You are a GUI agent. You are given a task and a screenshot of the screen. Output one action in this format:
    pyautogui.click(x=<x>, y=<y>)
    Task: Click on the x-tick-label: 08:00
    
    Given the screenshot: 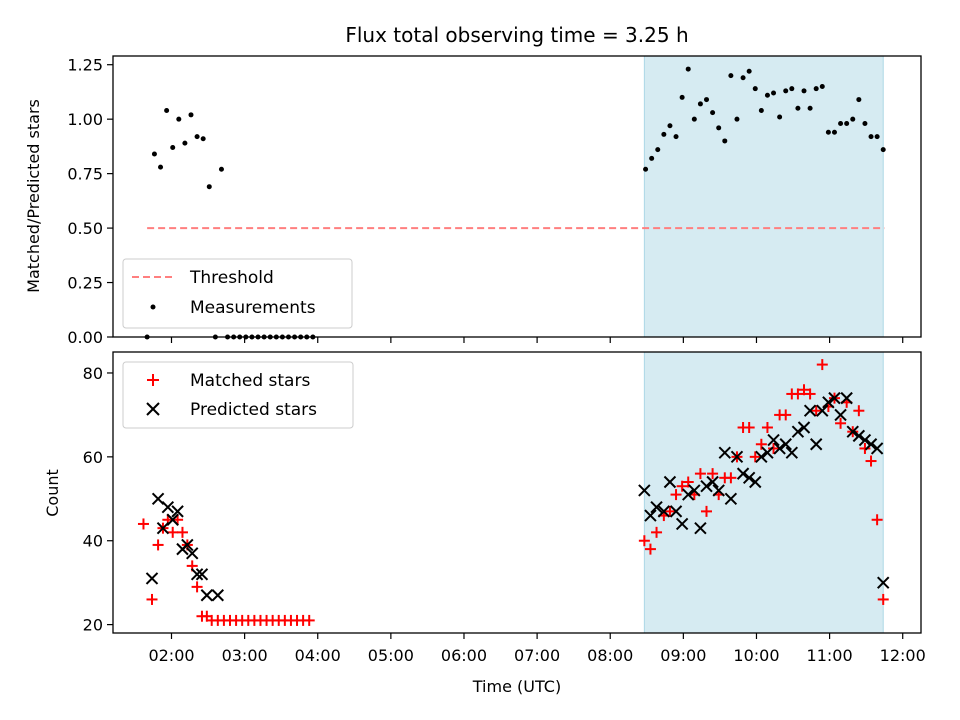 What is the action you would take?
    pyautogui.click(x=610, y=655)
    